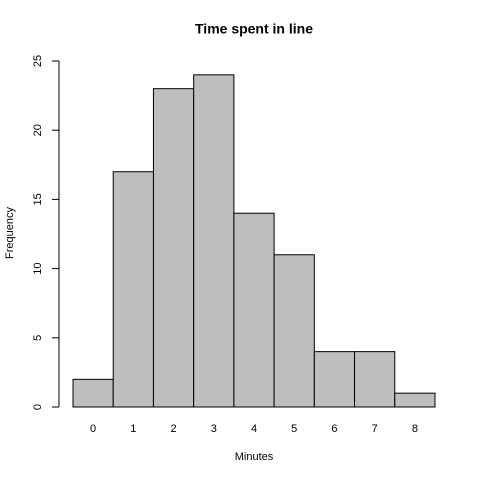 Image resolution: width=480 pixels, height=480 pixels. What do you see at coordinates (334, 429) in the screenshot?
I see `x-tick-label: 6` at bounding box center [334, 429].